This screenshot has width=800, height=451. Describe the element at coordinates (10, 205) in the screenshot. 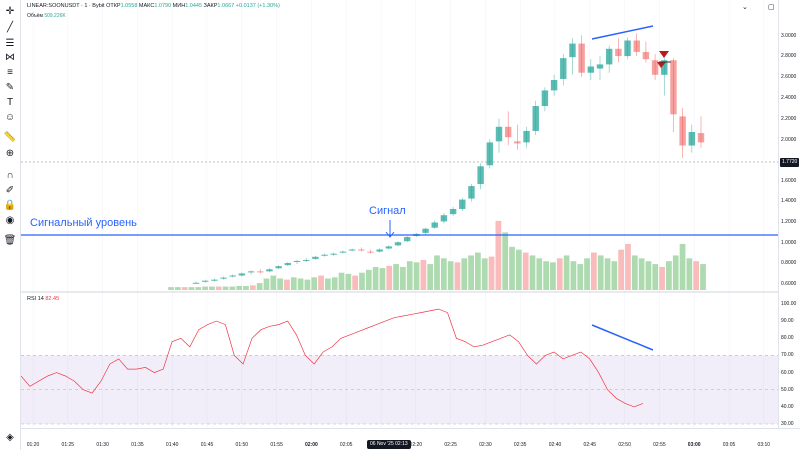

I see `lock-icon: 🔒` at that location.